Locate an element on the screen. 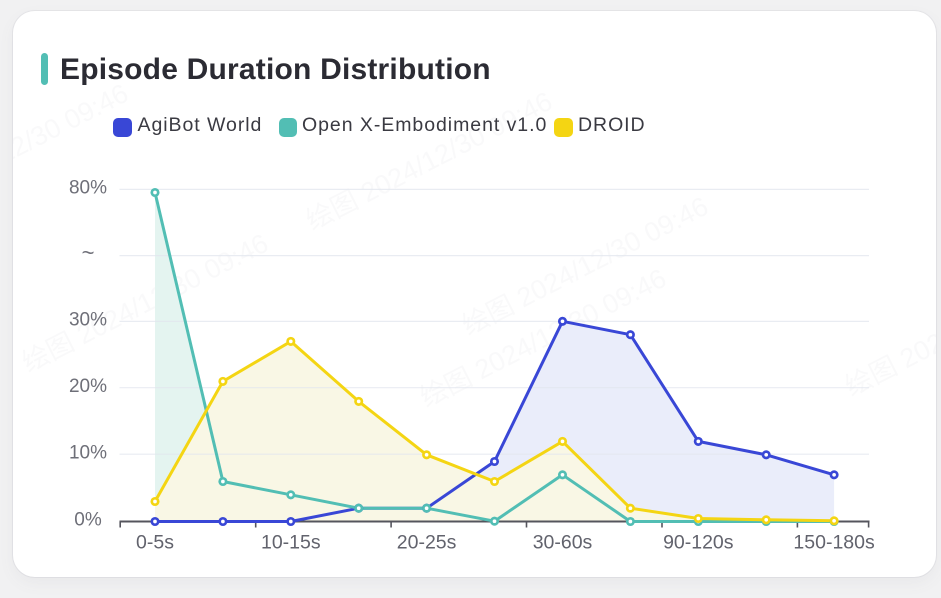 This screenshot has height=598, width=941. svg-text: 10% is located at coordinates (88, 452).